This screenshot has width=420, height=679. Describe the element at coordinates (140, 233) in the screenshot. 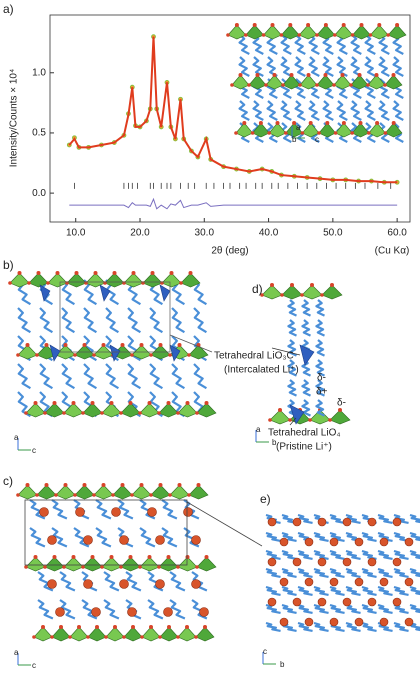

I see `x-tick-label: 20.0` at that location.